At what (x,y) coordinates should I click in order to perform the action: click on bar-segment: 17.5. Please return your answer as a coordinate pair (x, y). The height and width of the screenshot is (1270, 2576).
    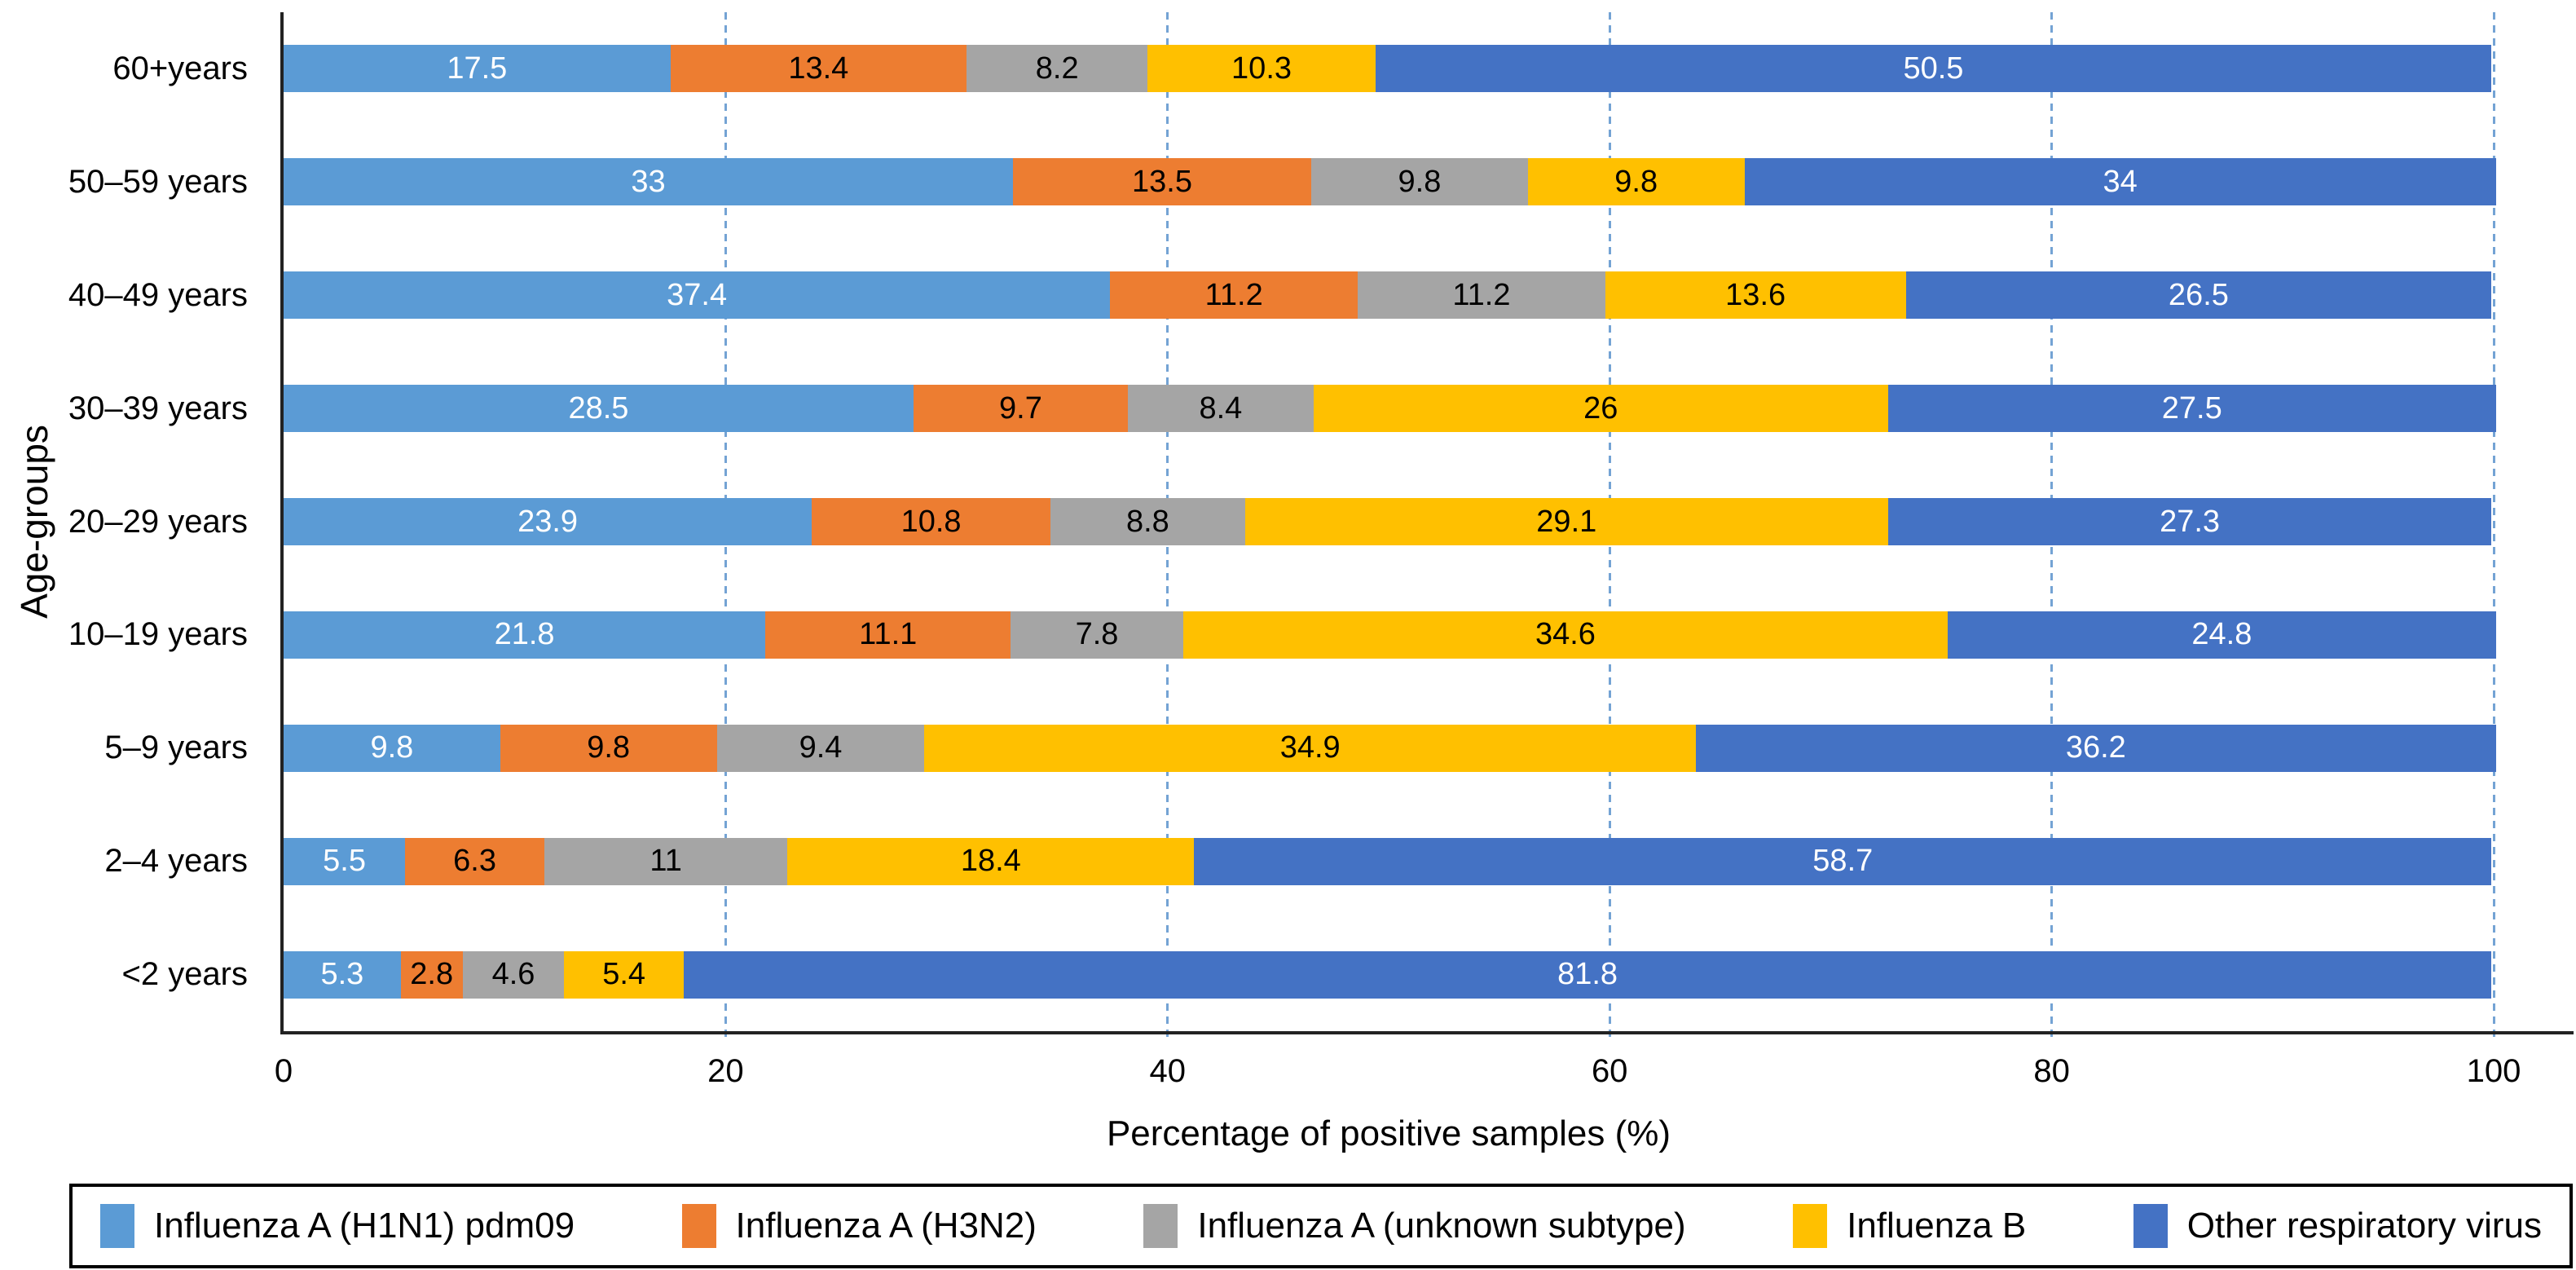
    Looking at the image, I should click on (477, 69).